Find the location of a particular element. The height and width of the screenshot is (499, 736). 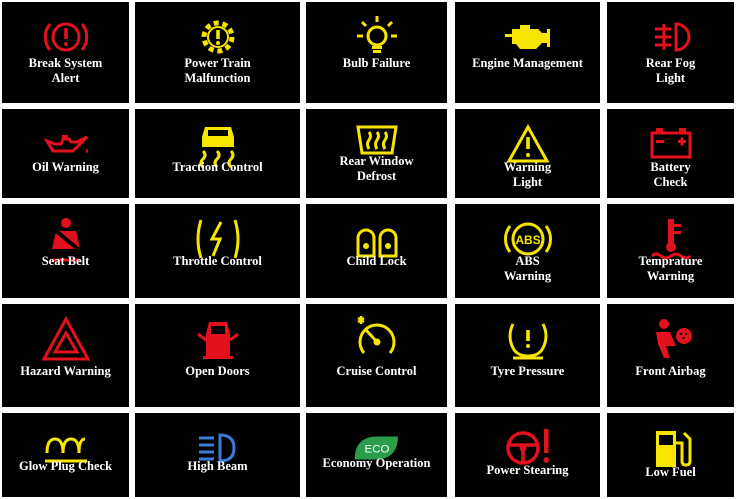

tile-label: Throttle Control is located at coordinates (217, 261).